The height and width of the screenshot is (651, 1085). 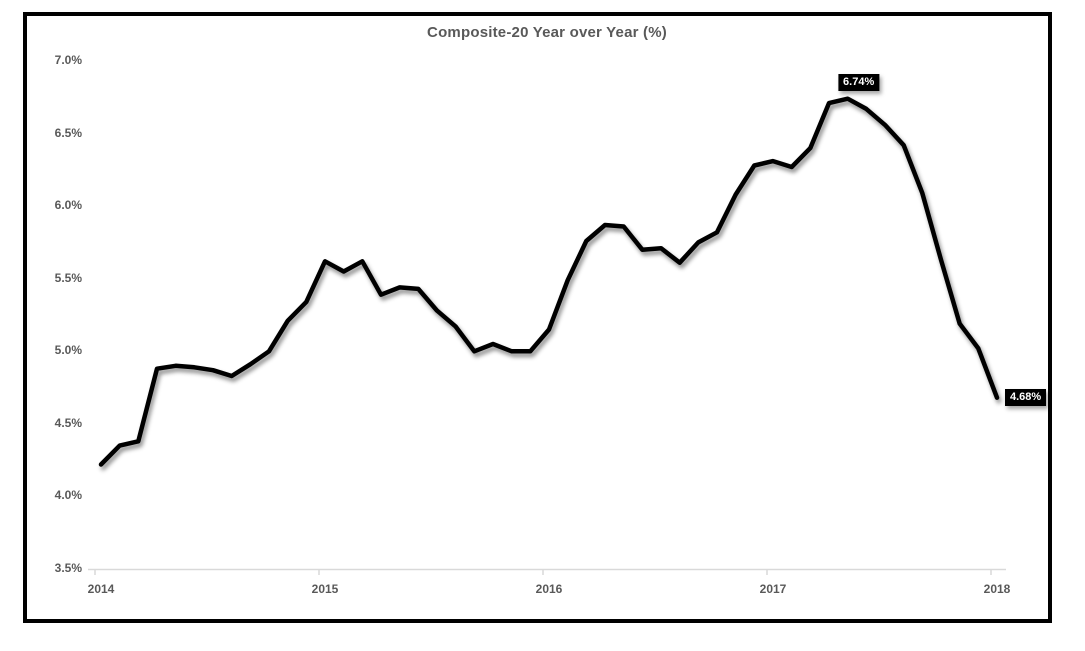 I want to click on x-axis-tick-label: 2017, so click(x=773, y=589).